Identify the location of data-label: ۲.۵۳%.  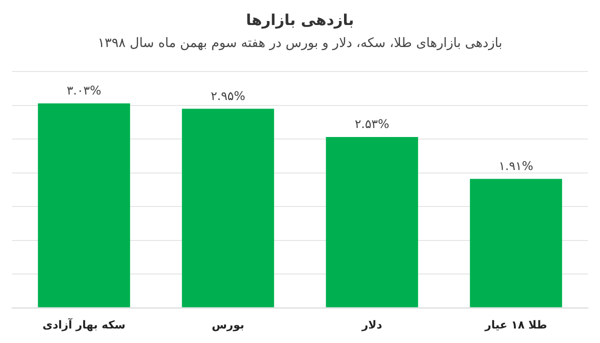
(372, 124).